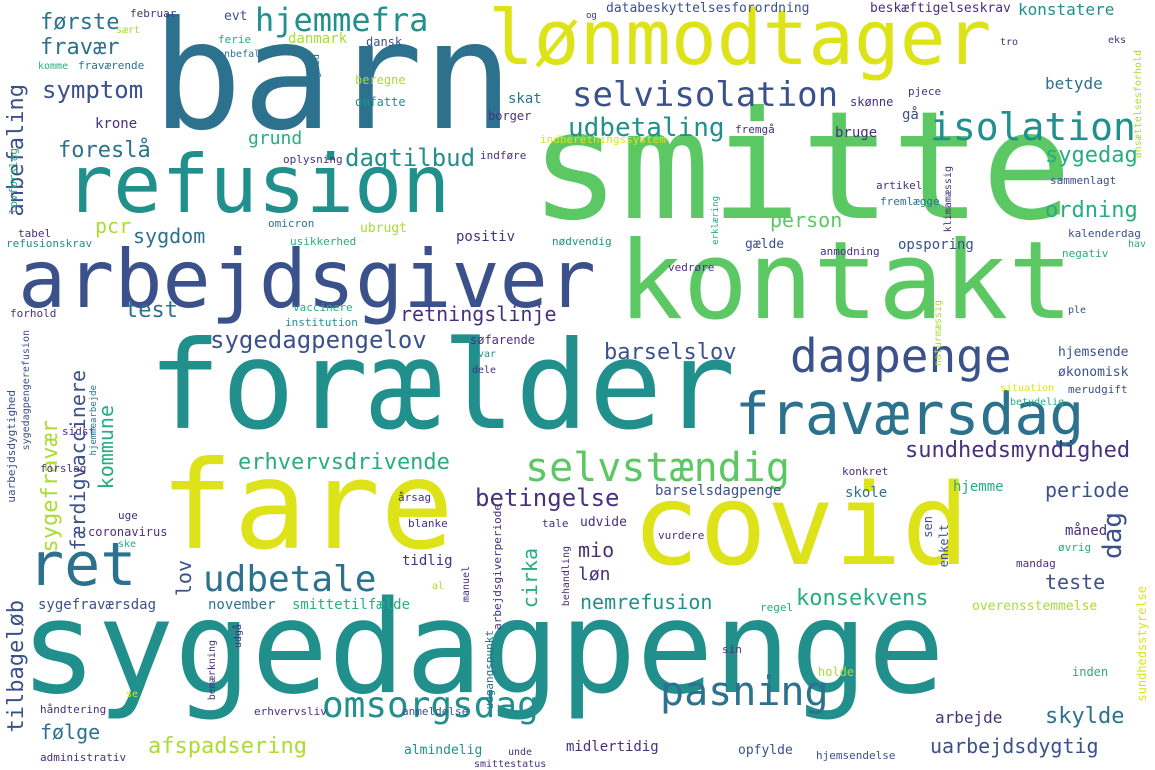 The height and width of the screenshot is (770, 1155). What do you see at coordinates (169, 236) in the screenshot?
I see `word-sygdom: sygdom` at bounding box center [169, 236].